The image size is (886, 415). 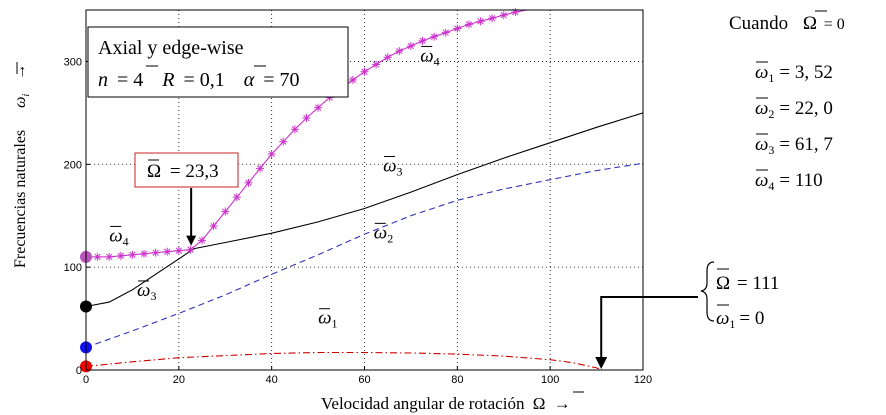 I want to click on critical-arrow, so click(x=649, y=327).